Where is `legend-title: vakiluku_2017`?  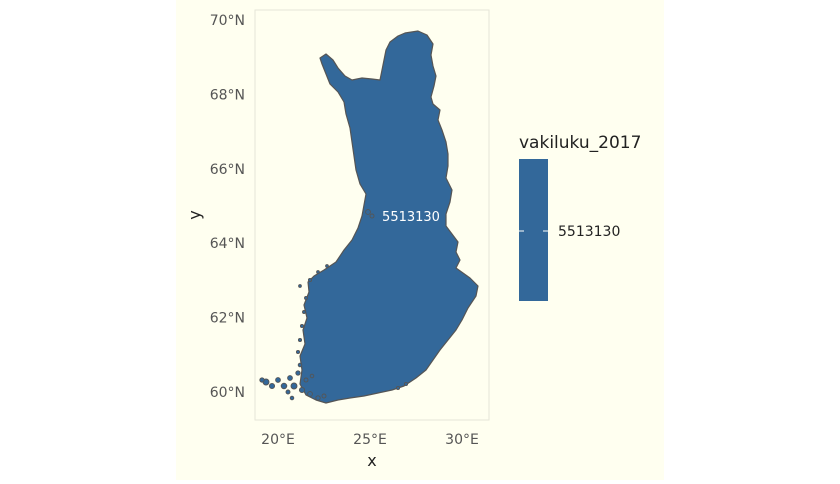
legend-title: vakiluku_2017 is located at coordinates (580, 143).